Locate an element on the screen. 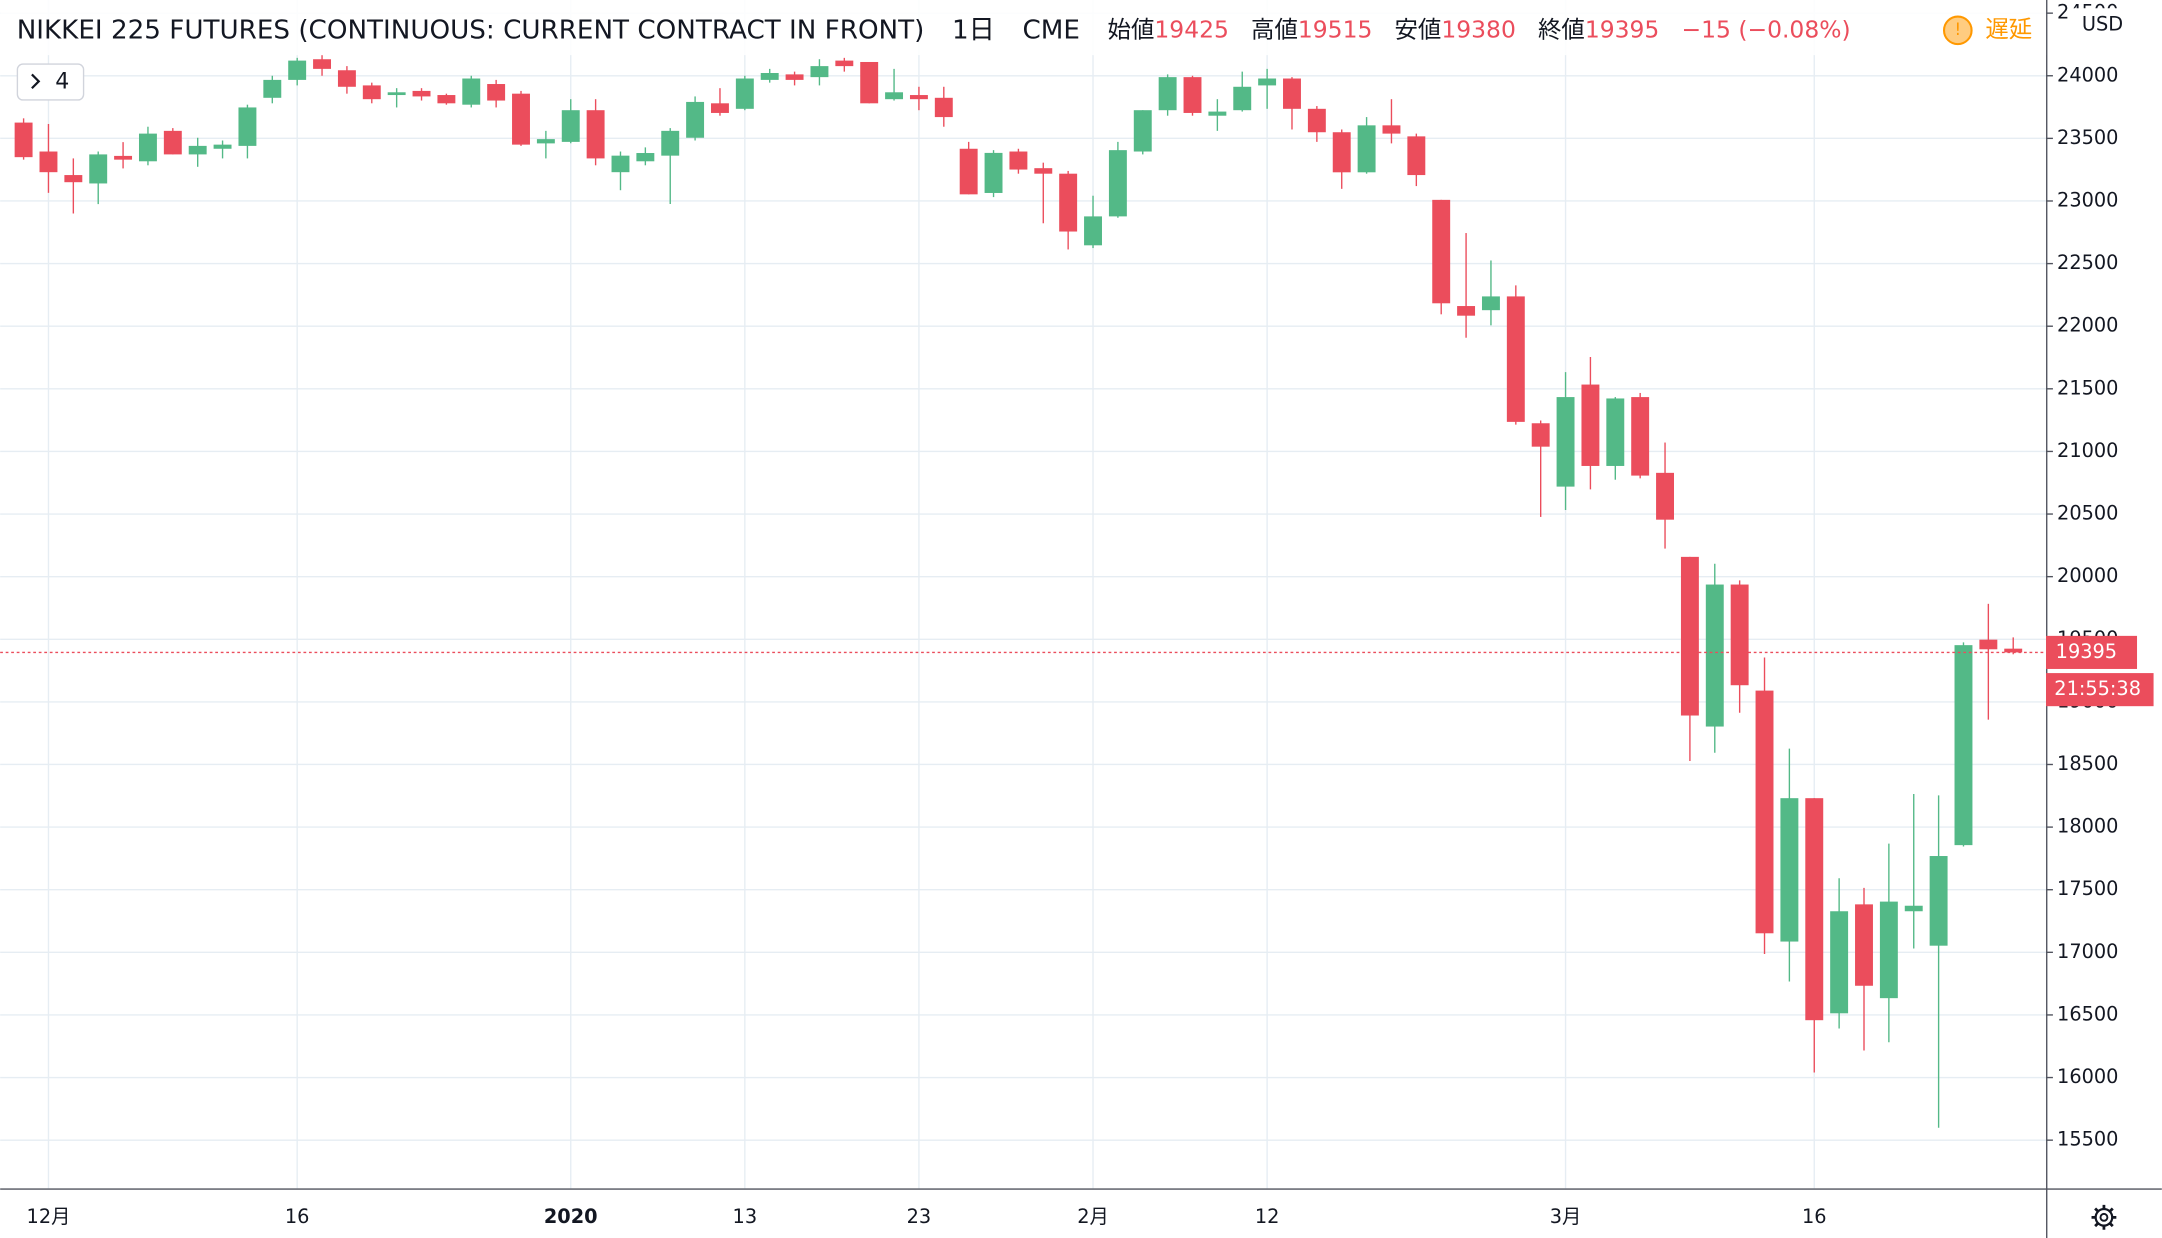 This screenshot has height=1238, width=2162. high-label: 高値 is located at coordinates (1274, 29).